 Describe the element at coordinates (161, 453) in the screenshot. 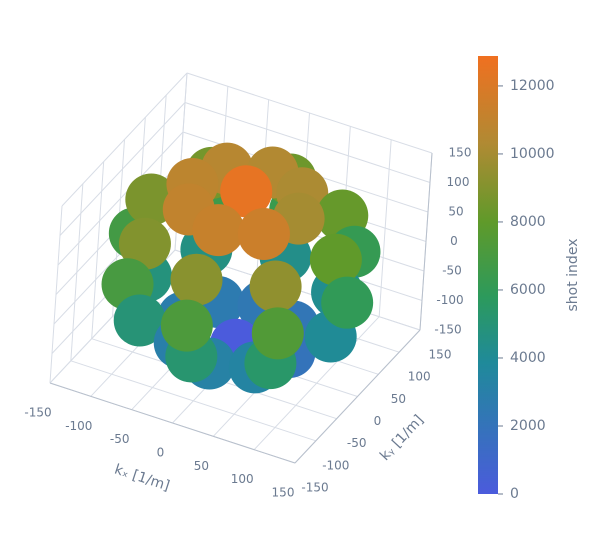

I see `x-tick-label: 0` at that location.